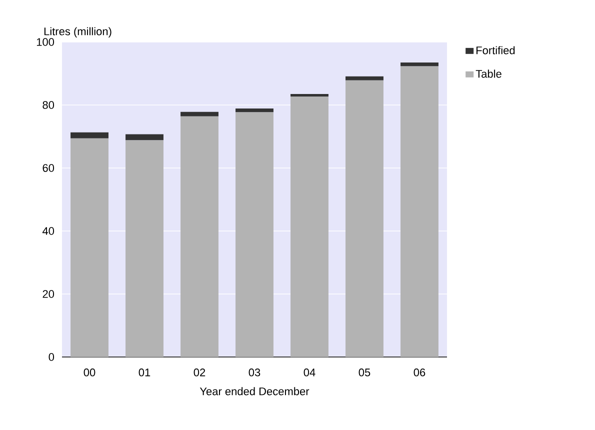 The height and width of the screenshot is (430, 595). Describe the element at coordinates (45, 42) in the screenshot. I see `y-tick-label: 100` at that location.